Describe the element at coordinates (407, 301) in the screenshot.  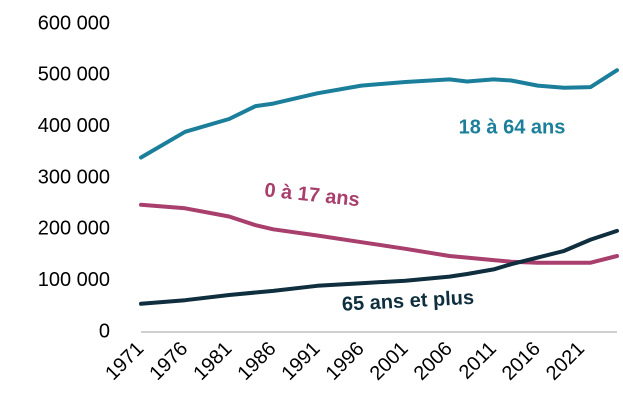
I see `series-label: 65 ans et plus` at that location.